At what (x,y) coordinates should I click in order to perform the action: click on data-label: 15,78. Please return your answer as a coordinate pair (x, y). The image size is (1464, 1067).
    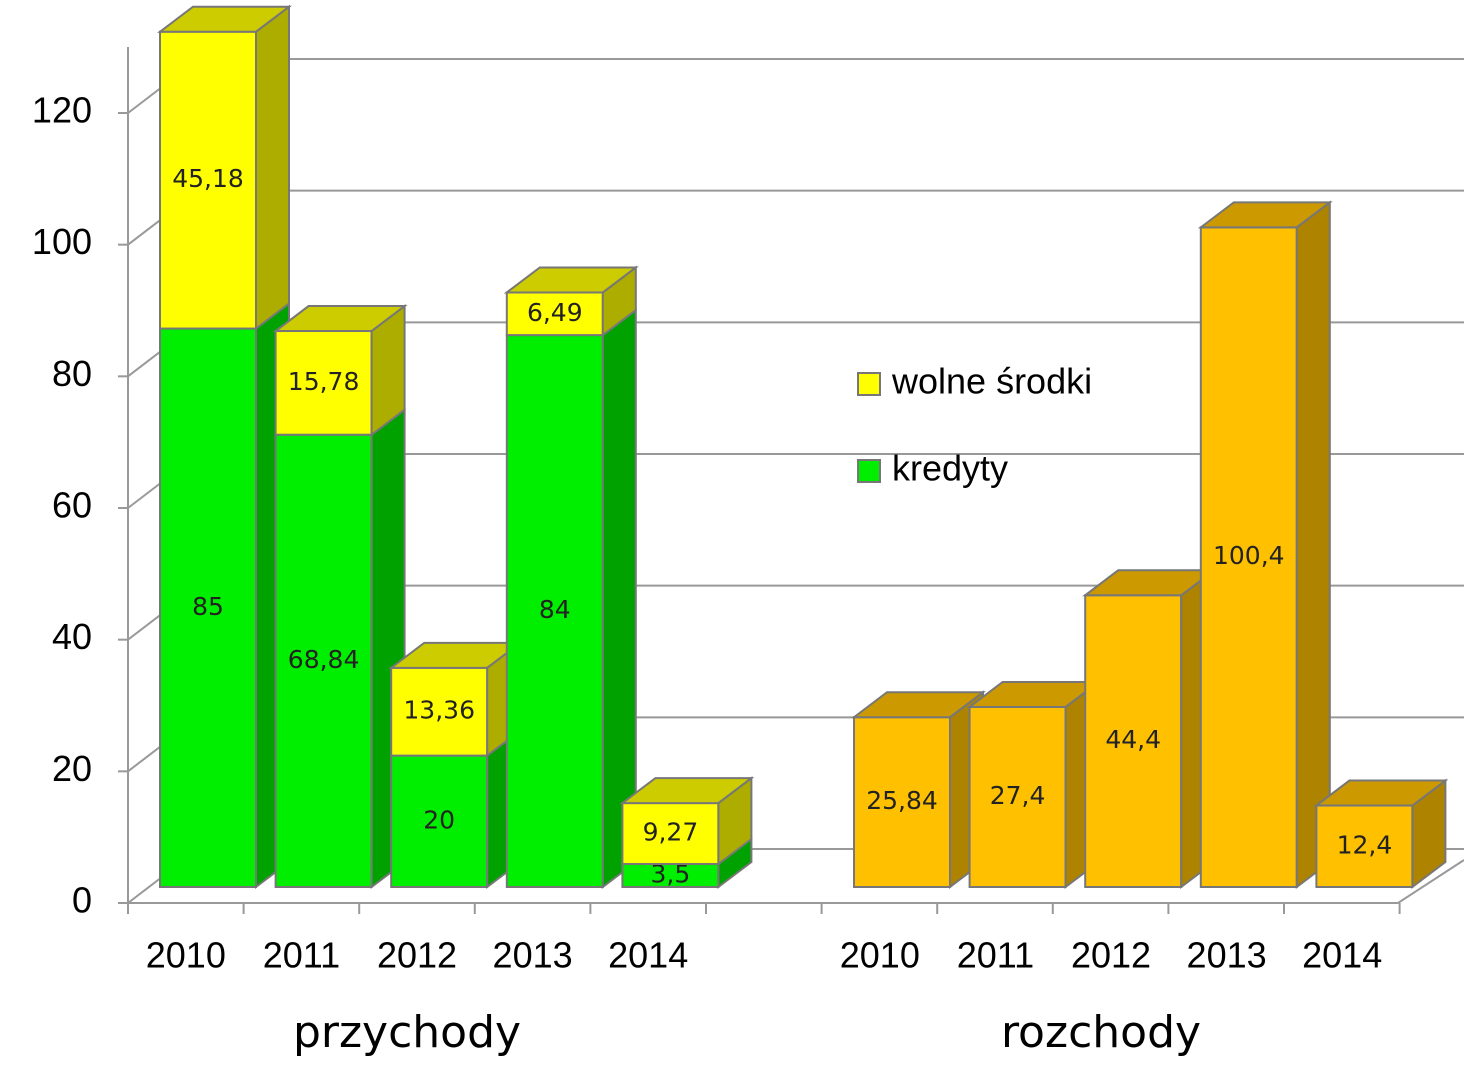
    Looking at the image, I should click on (324, 381).